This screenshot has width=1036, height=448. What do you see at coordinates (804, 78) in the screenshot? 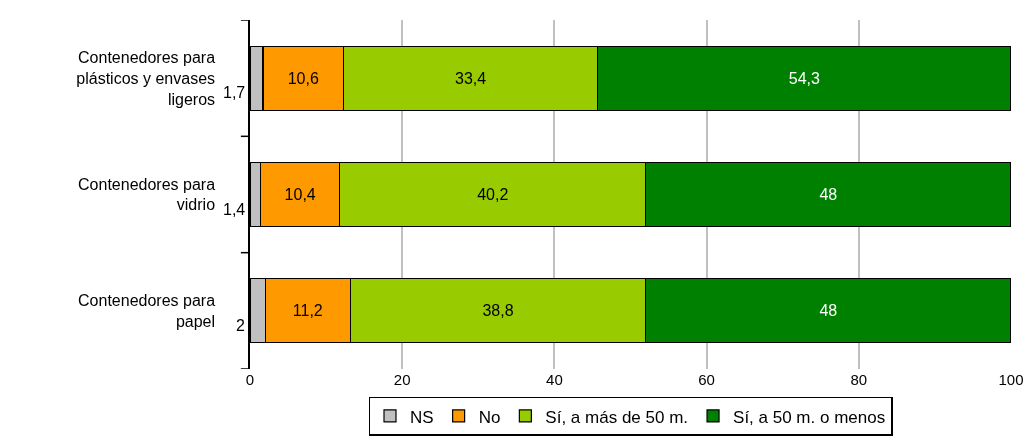
I see `data-label: 54,3` at bounding box center [804, 78].